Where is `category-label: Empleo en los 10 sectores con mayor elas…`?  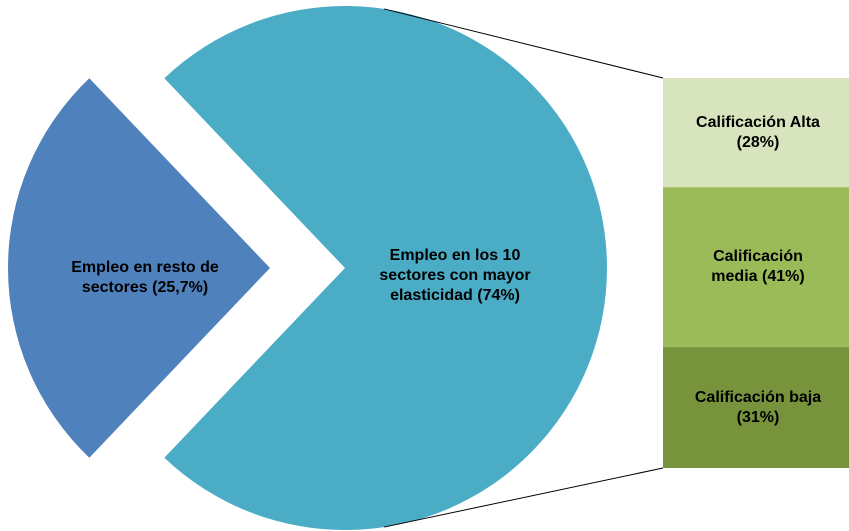
category-label: Empleo en los 10 sectores con mayor elas… is located at coordinates (455, 275).